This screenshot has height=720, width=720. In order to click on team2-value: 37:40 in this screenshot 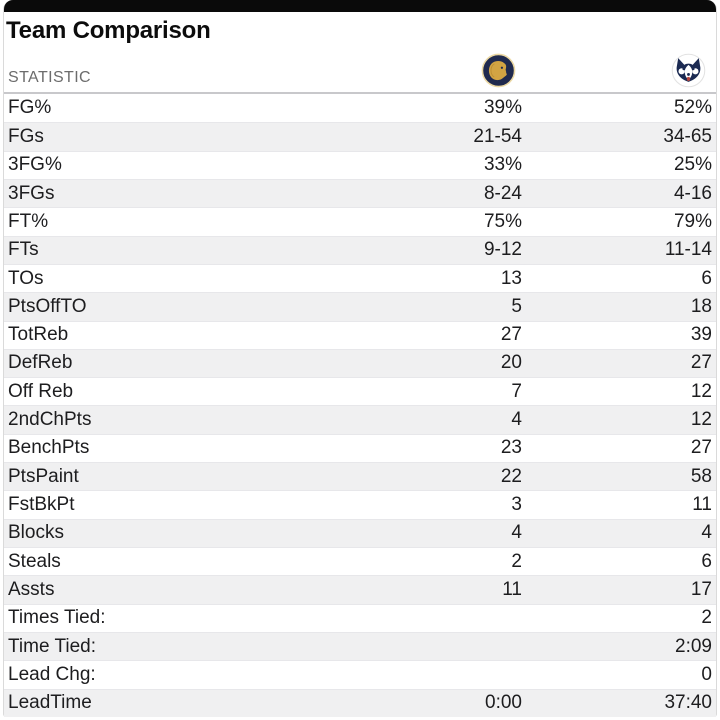, I will do `click(688, 703)`.